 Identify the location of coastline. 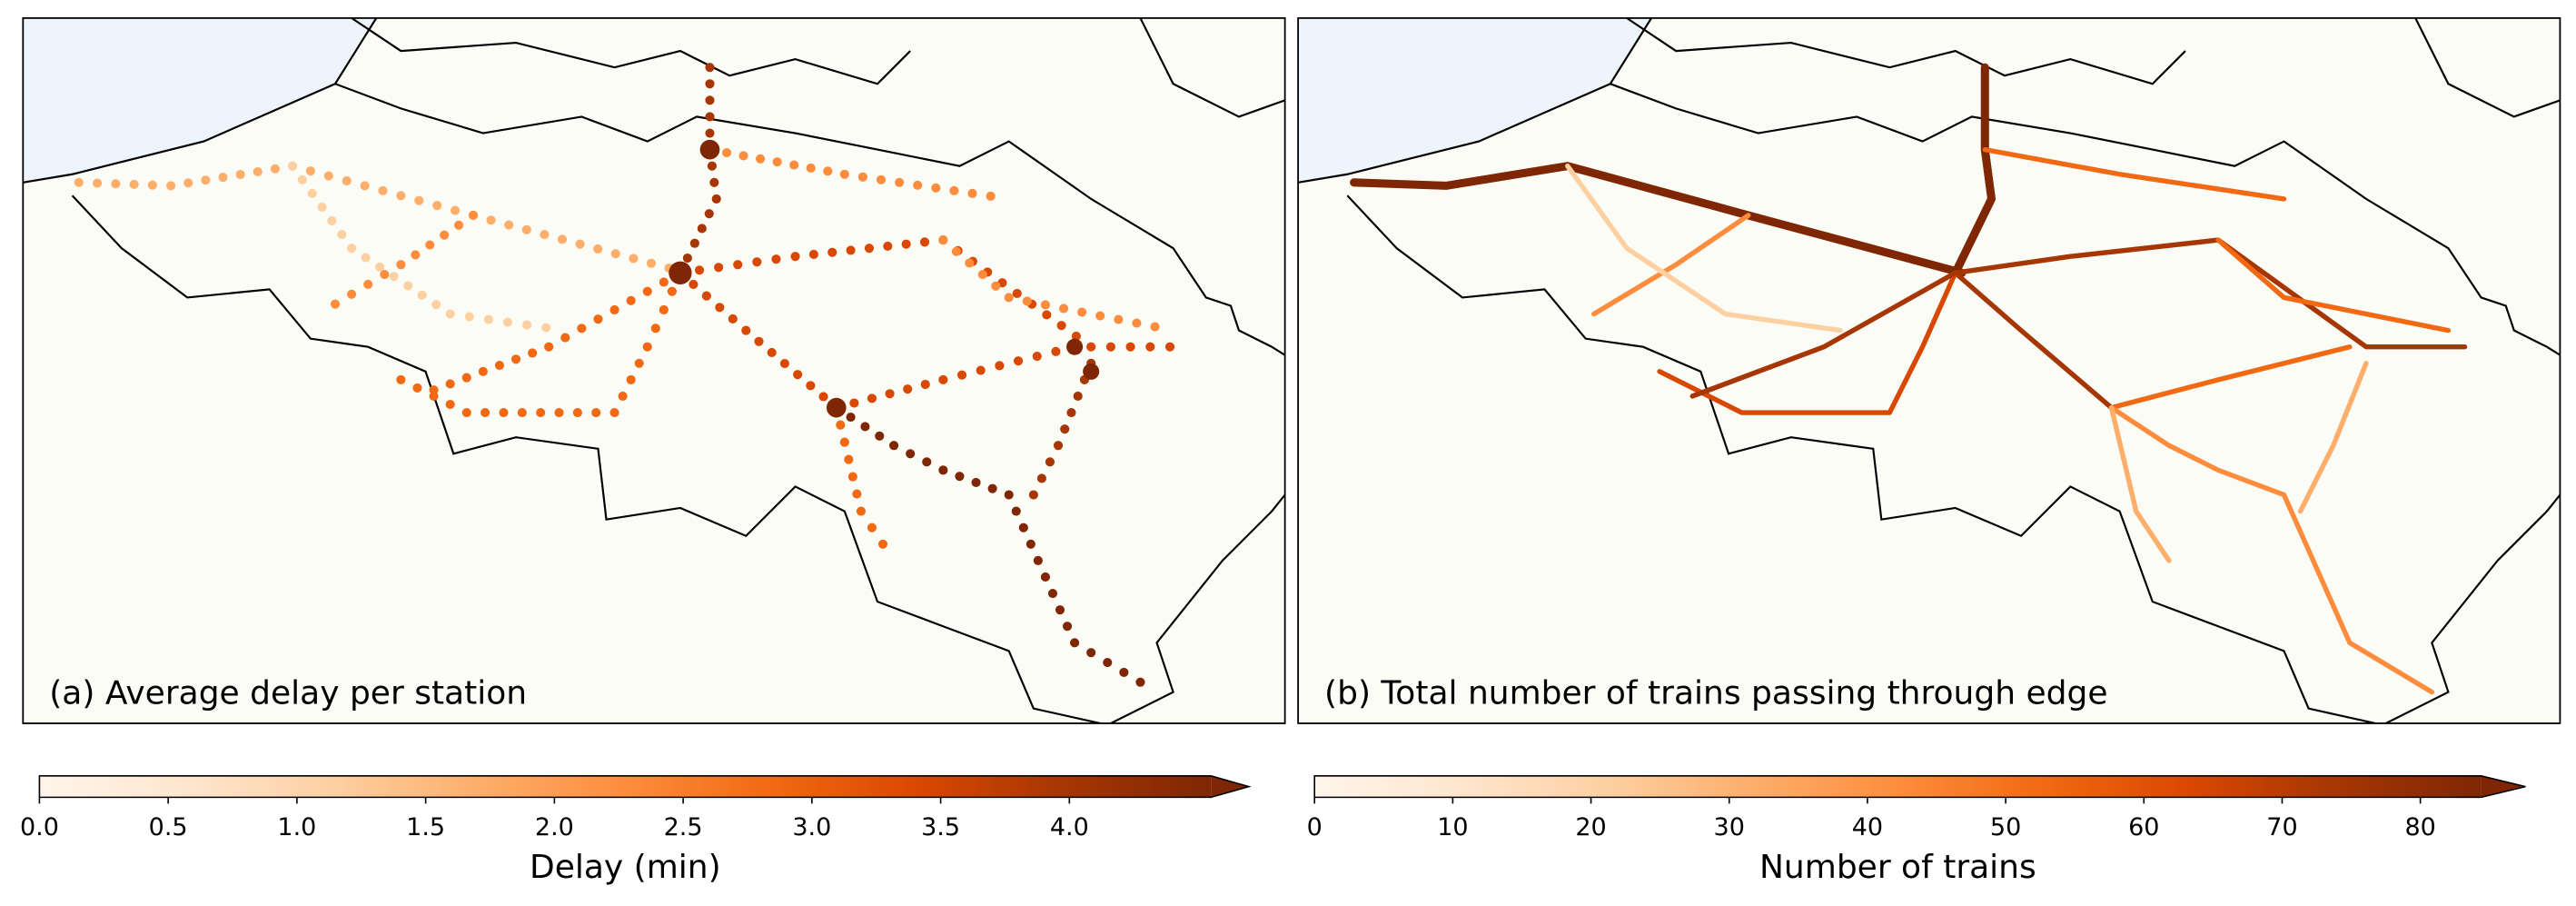
(1475, 100).